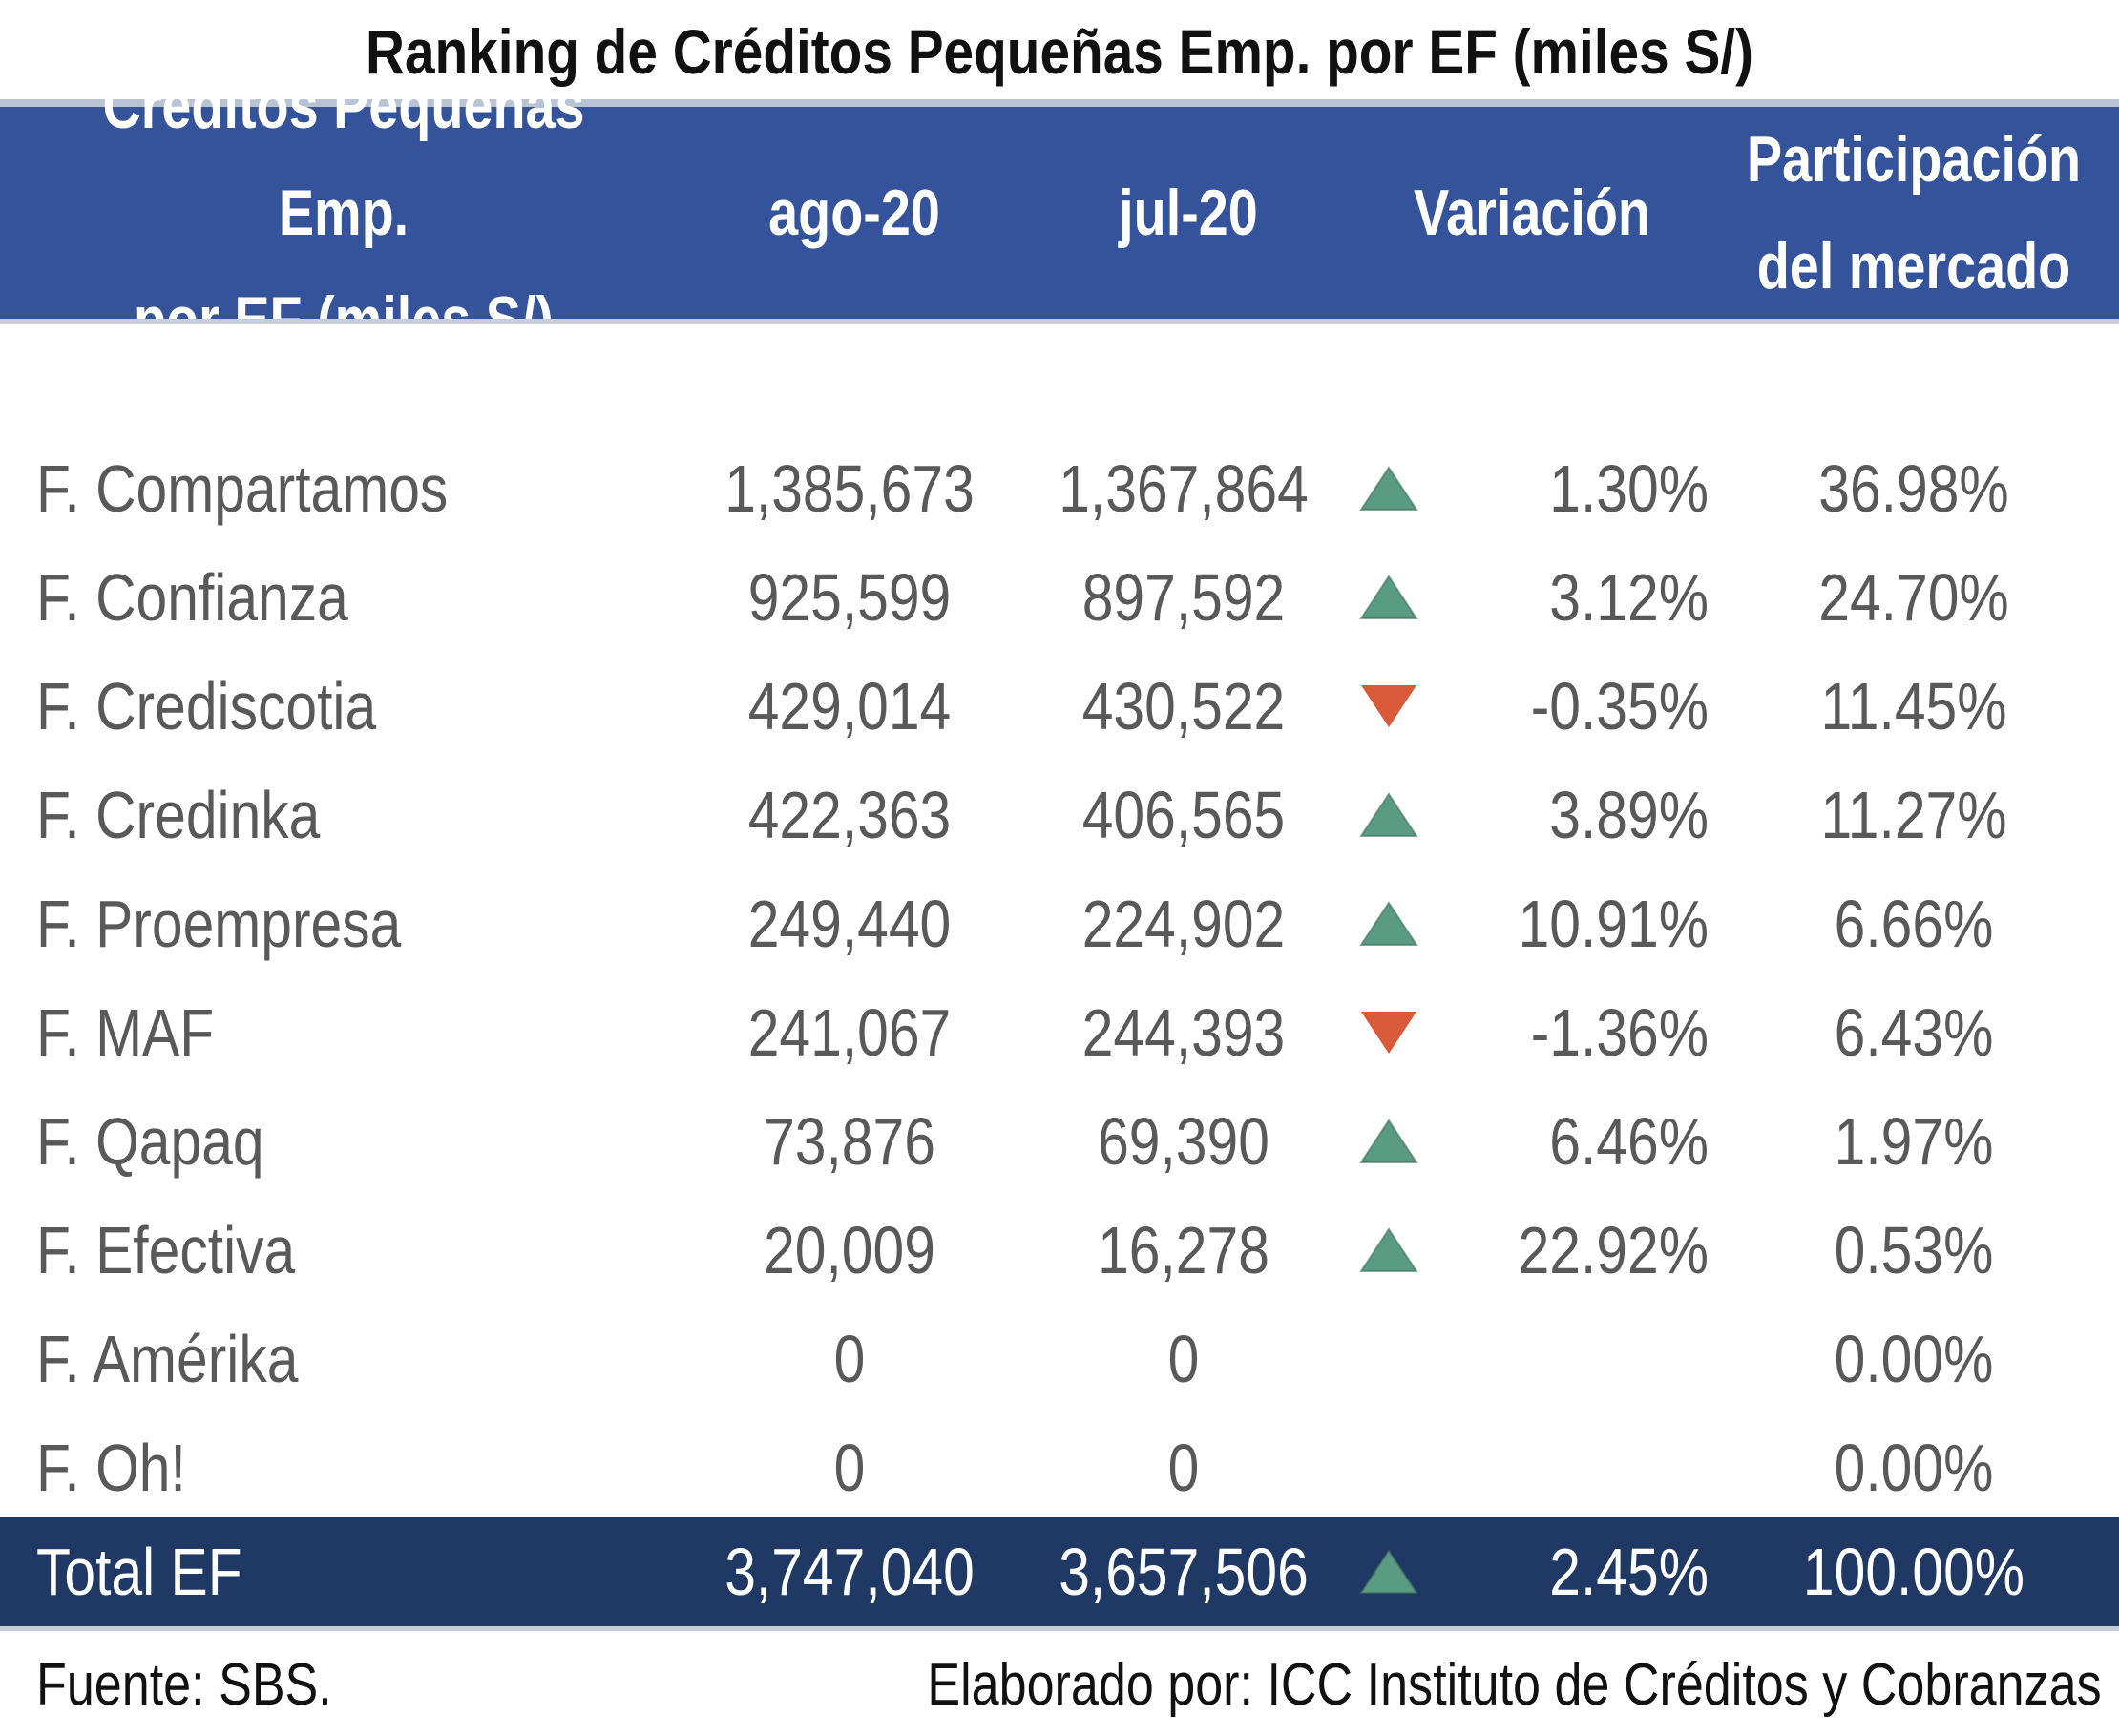  I want to click on value-ago-20: 73,876, so click(849, 1141).